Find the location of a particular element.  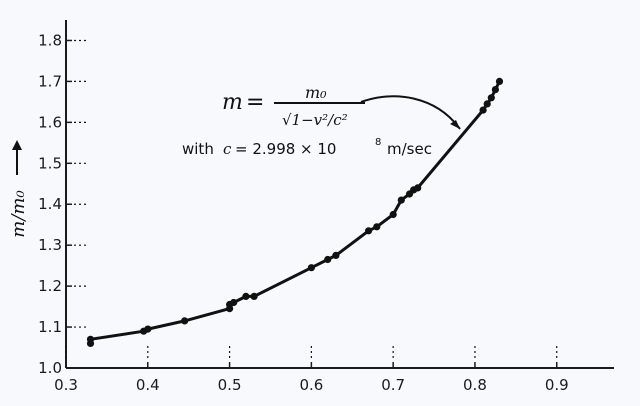

x-tick-label: 0.9 is located at coordinates (557, 385).